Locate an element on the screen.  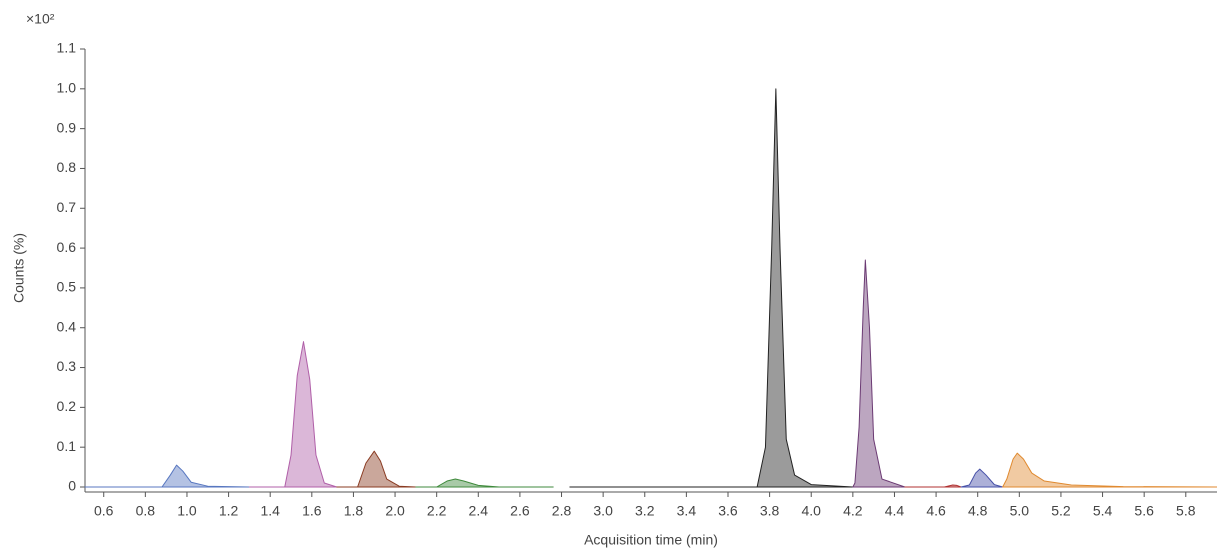
x-tick-label: 1.4 is located at coordinates (270, 511).